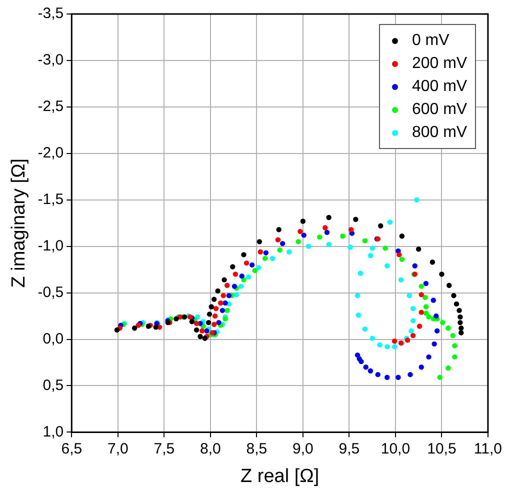 Image resolution: width=505 pixels, height=496 pixels. What do you see at coordinates (431, 41) in the screenshot?
I see `legend-label: 0 mV` at bounding box center [431, 41].